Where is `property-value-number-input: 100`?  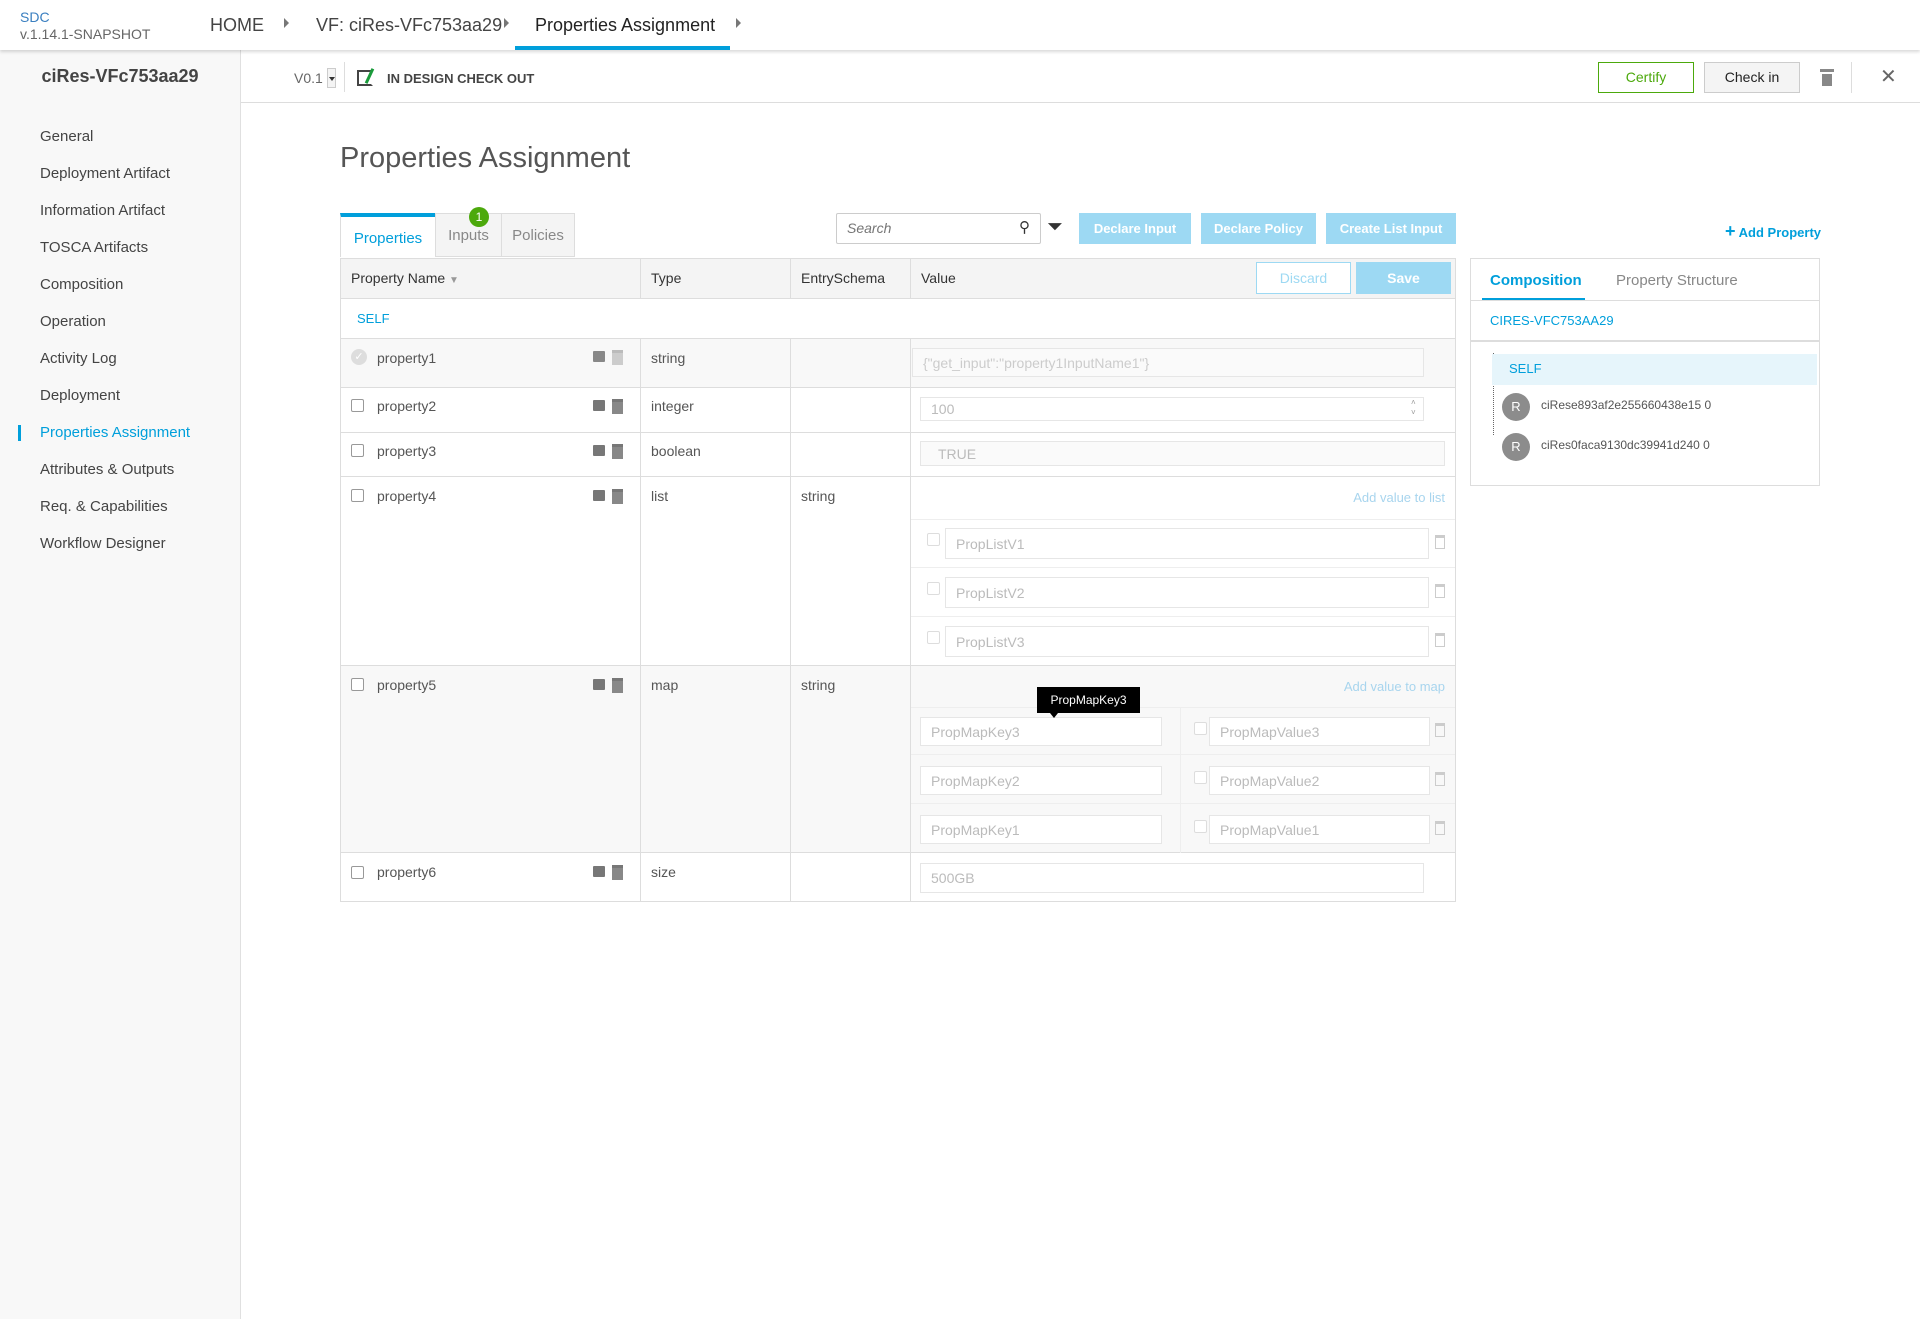
property-value-number-input: 100 is located at coordinates (1172, 409).